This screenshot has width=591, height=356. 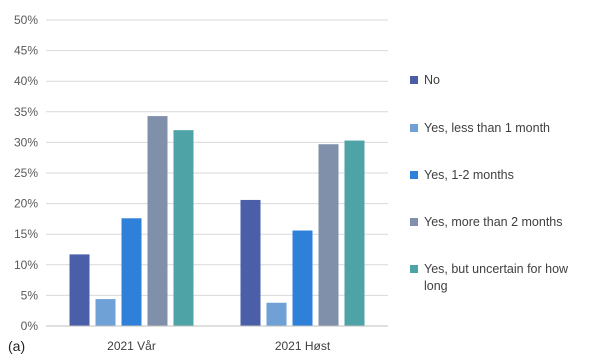 What do you see at coordinates (26, 51) in the screenshot?
I see `y-tick-label: 45%` at bounding box center [26, 51].